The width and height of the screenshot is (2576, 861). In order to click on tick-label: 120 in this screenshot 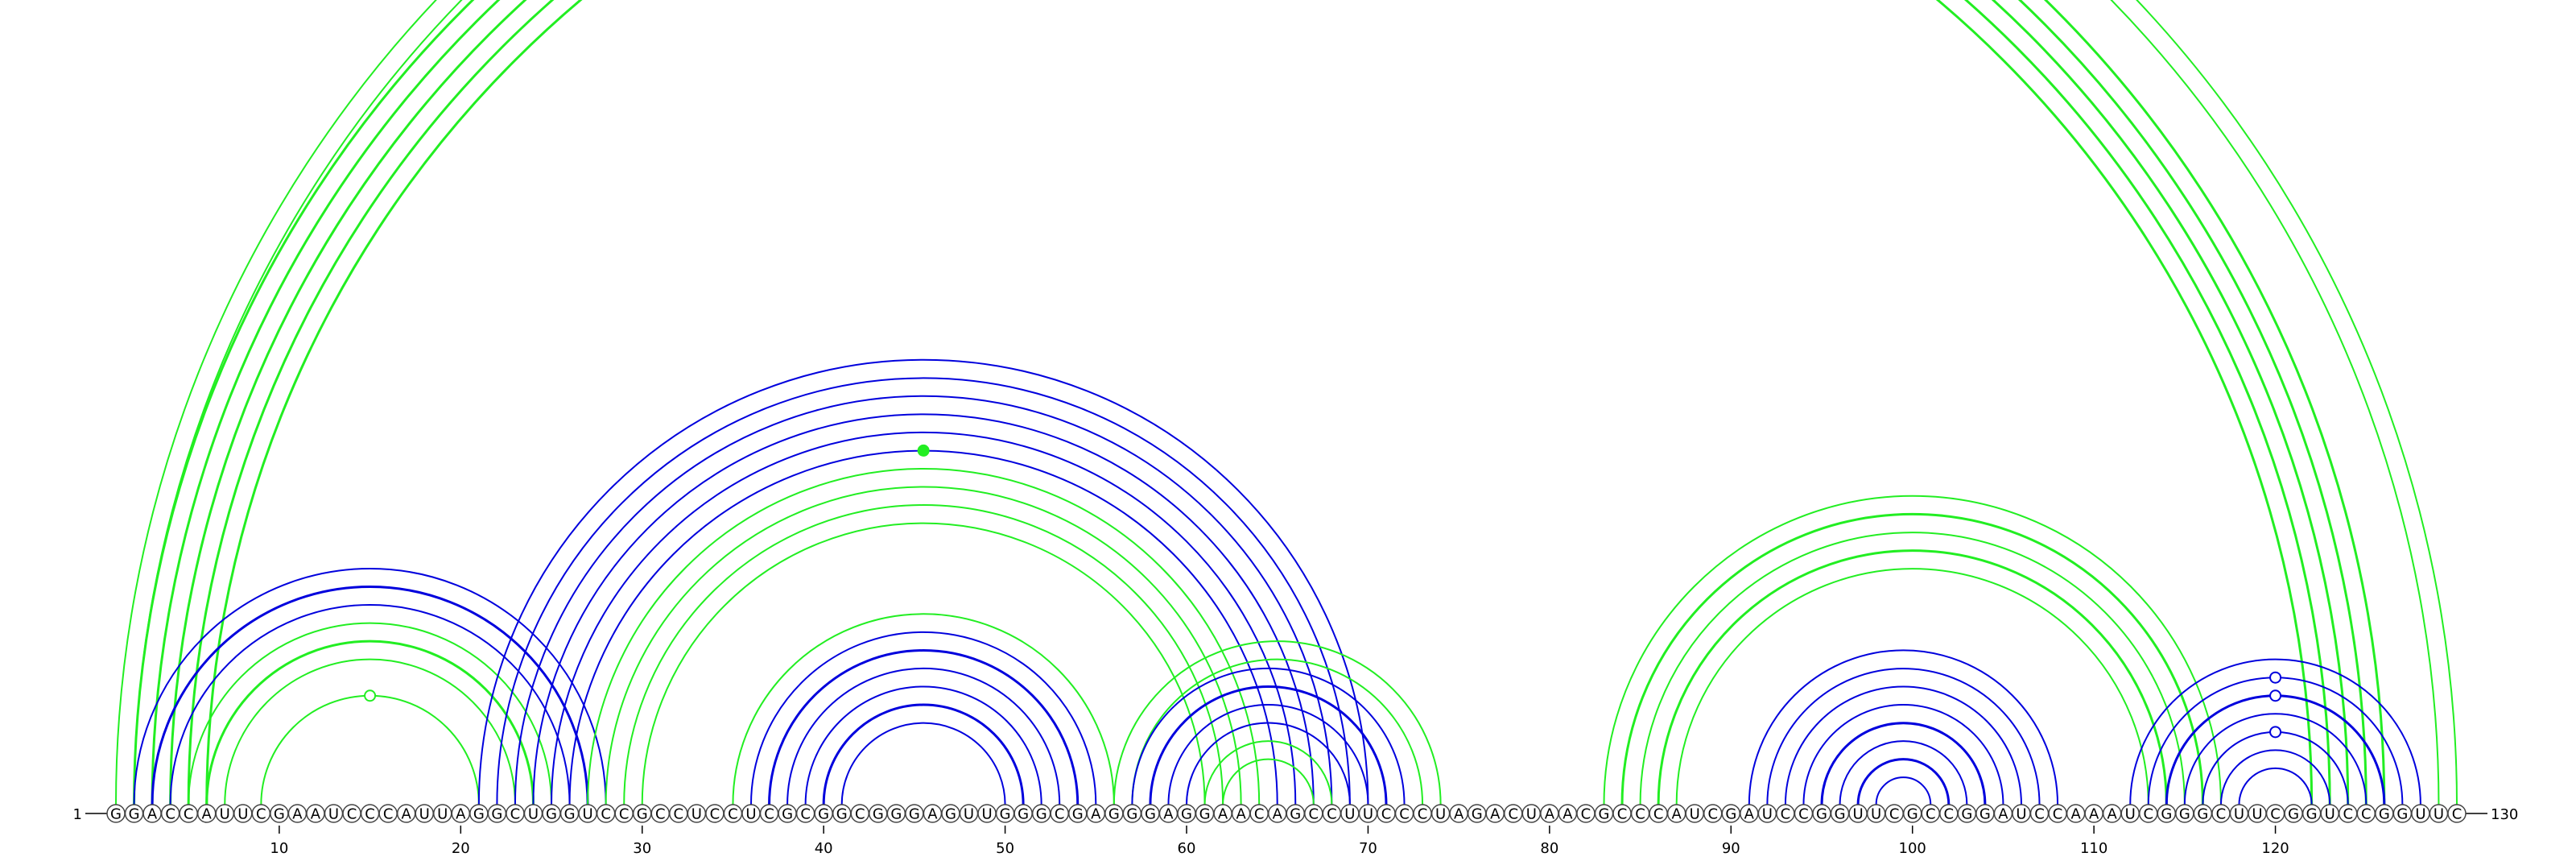, I will do `click(2275, 849)`.